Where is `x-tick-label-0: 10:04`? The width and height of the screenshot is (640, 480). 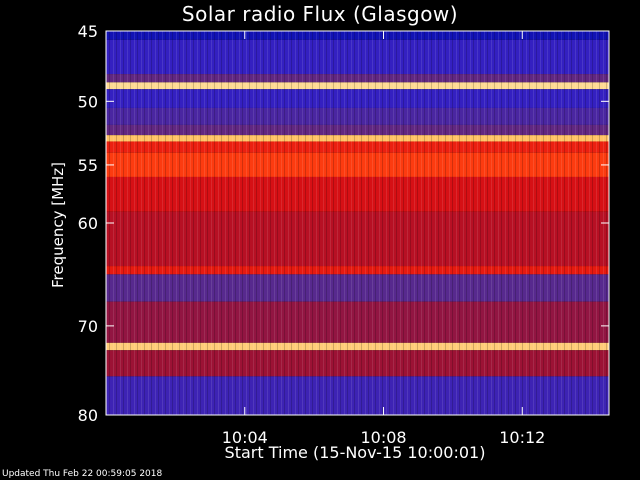
x-tick-label-0: 10:04 is located at coordinates (245, 437).